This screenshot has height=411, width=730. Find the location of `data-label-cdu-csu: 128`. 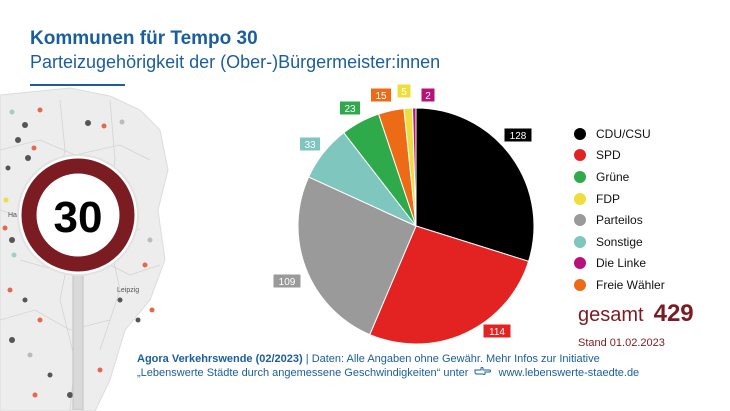

data-label-cdu-csu: 128 is located at coordinates (518, 135).